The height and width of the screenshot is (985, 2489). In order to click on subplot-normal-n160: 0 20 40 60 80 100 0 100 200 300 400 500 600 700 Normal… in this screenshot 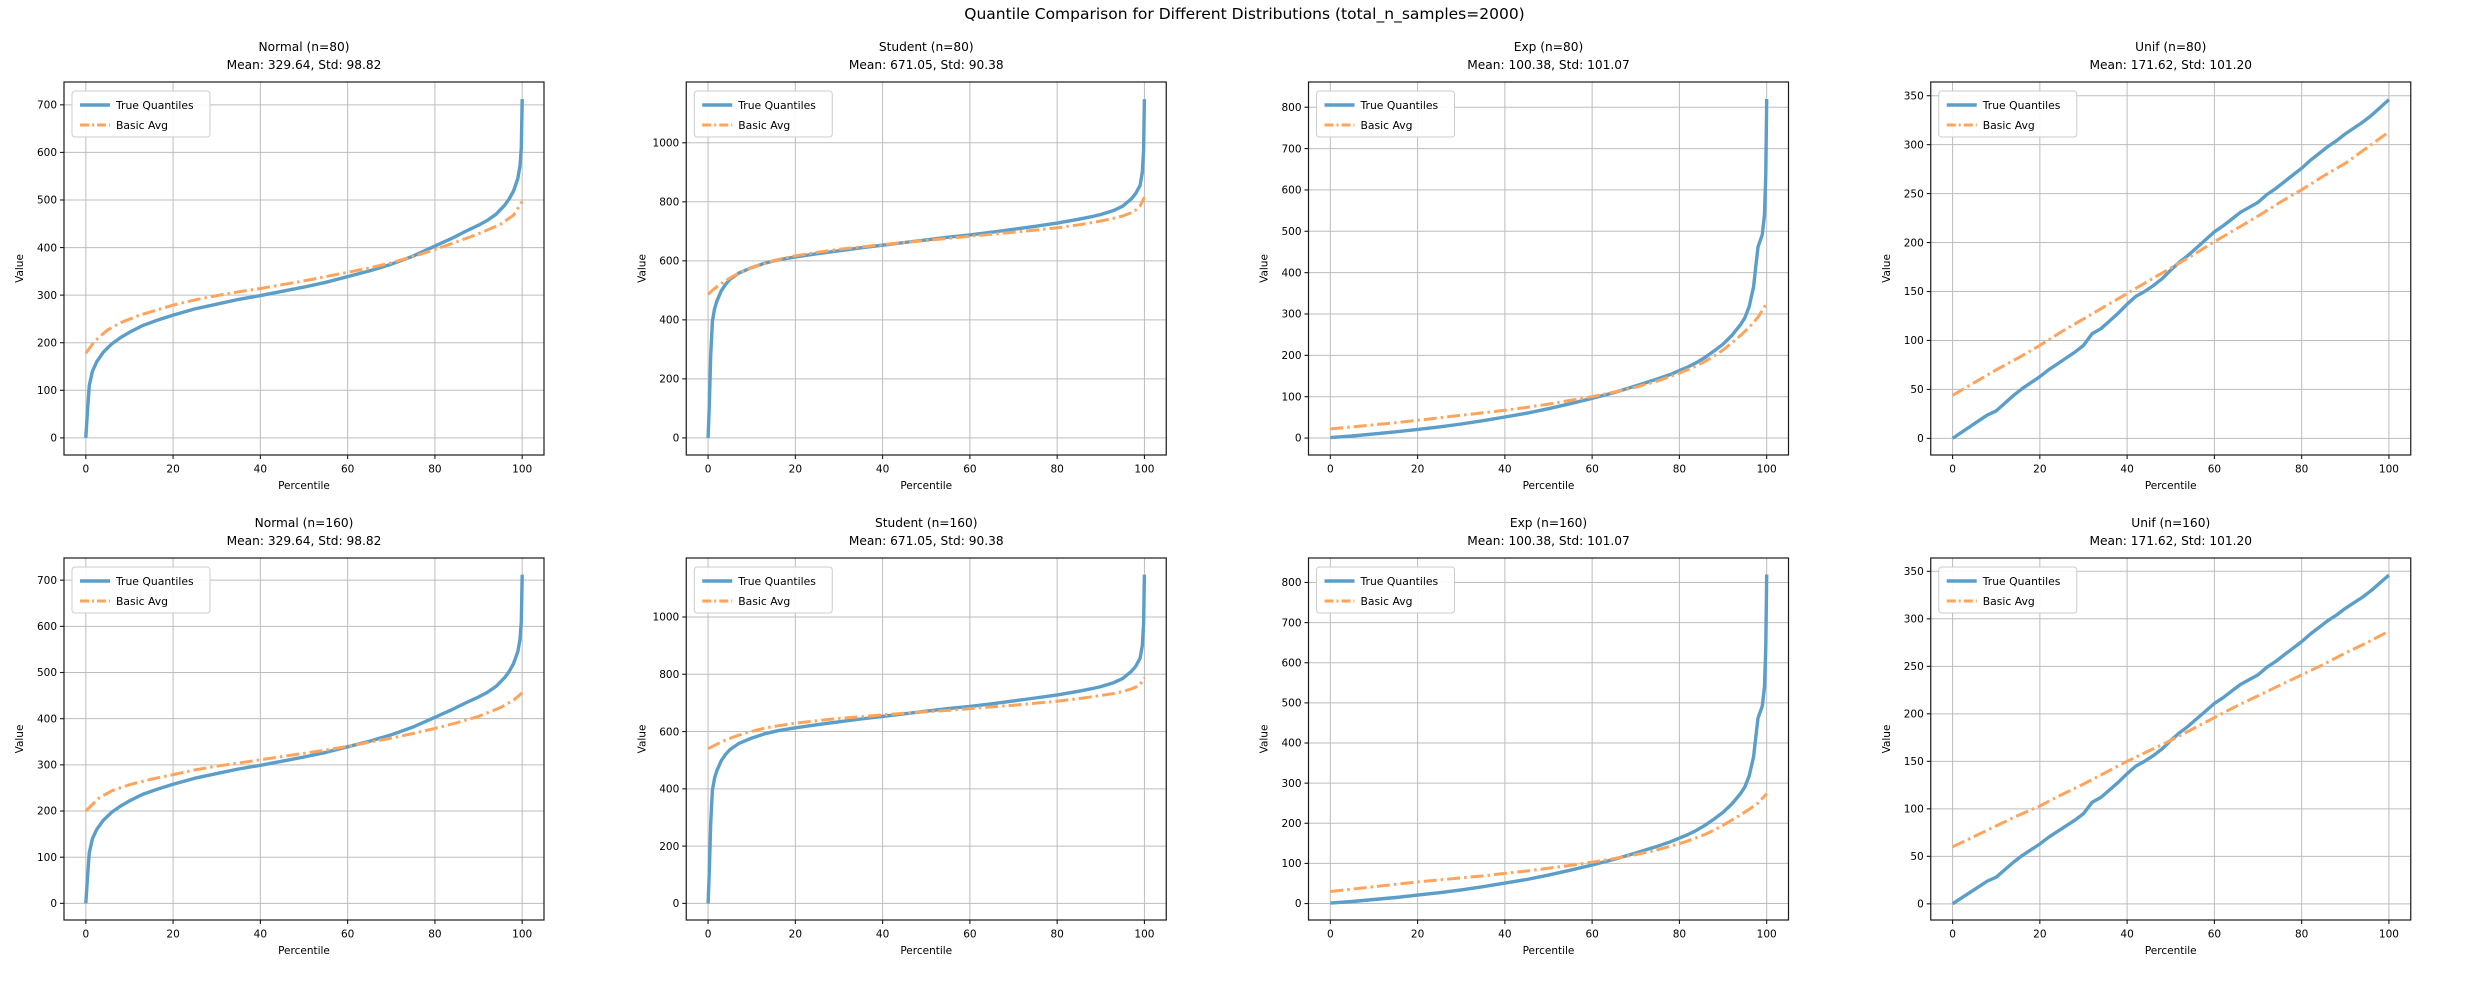, I will do `click(279, 736)`.